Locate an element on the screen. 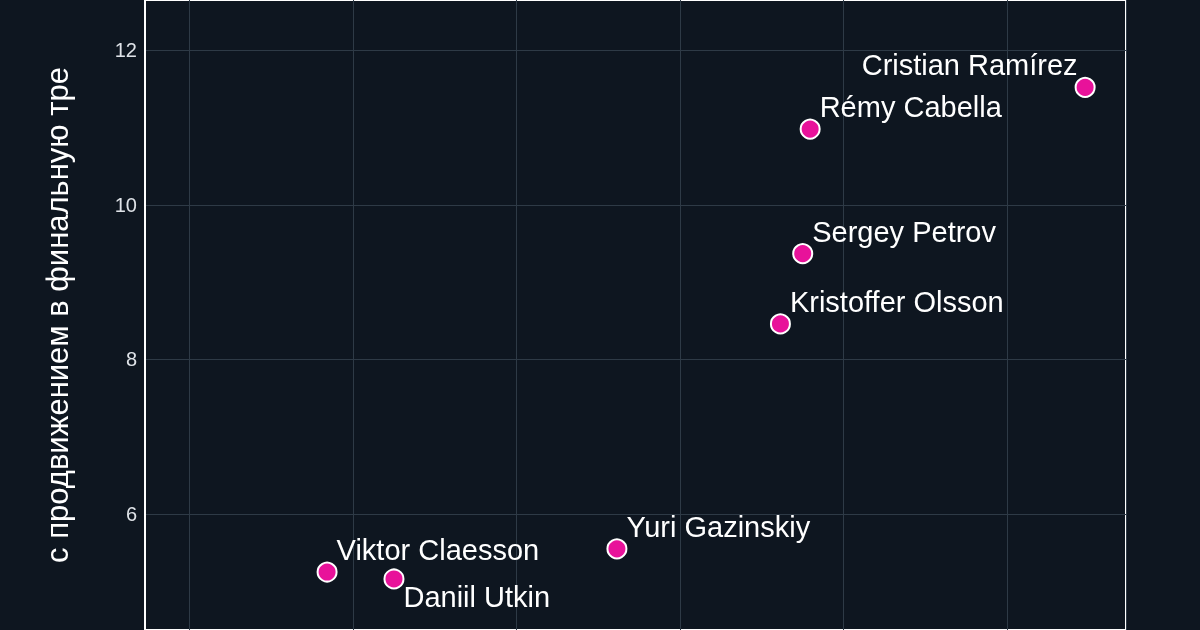  annotation: Cristian Ramírez is located at coordinates (969, 65).